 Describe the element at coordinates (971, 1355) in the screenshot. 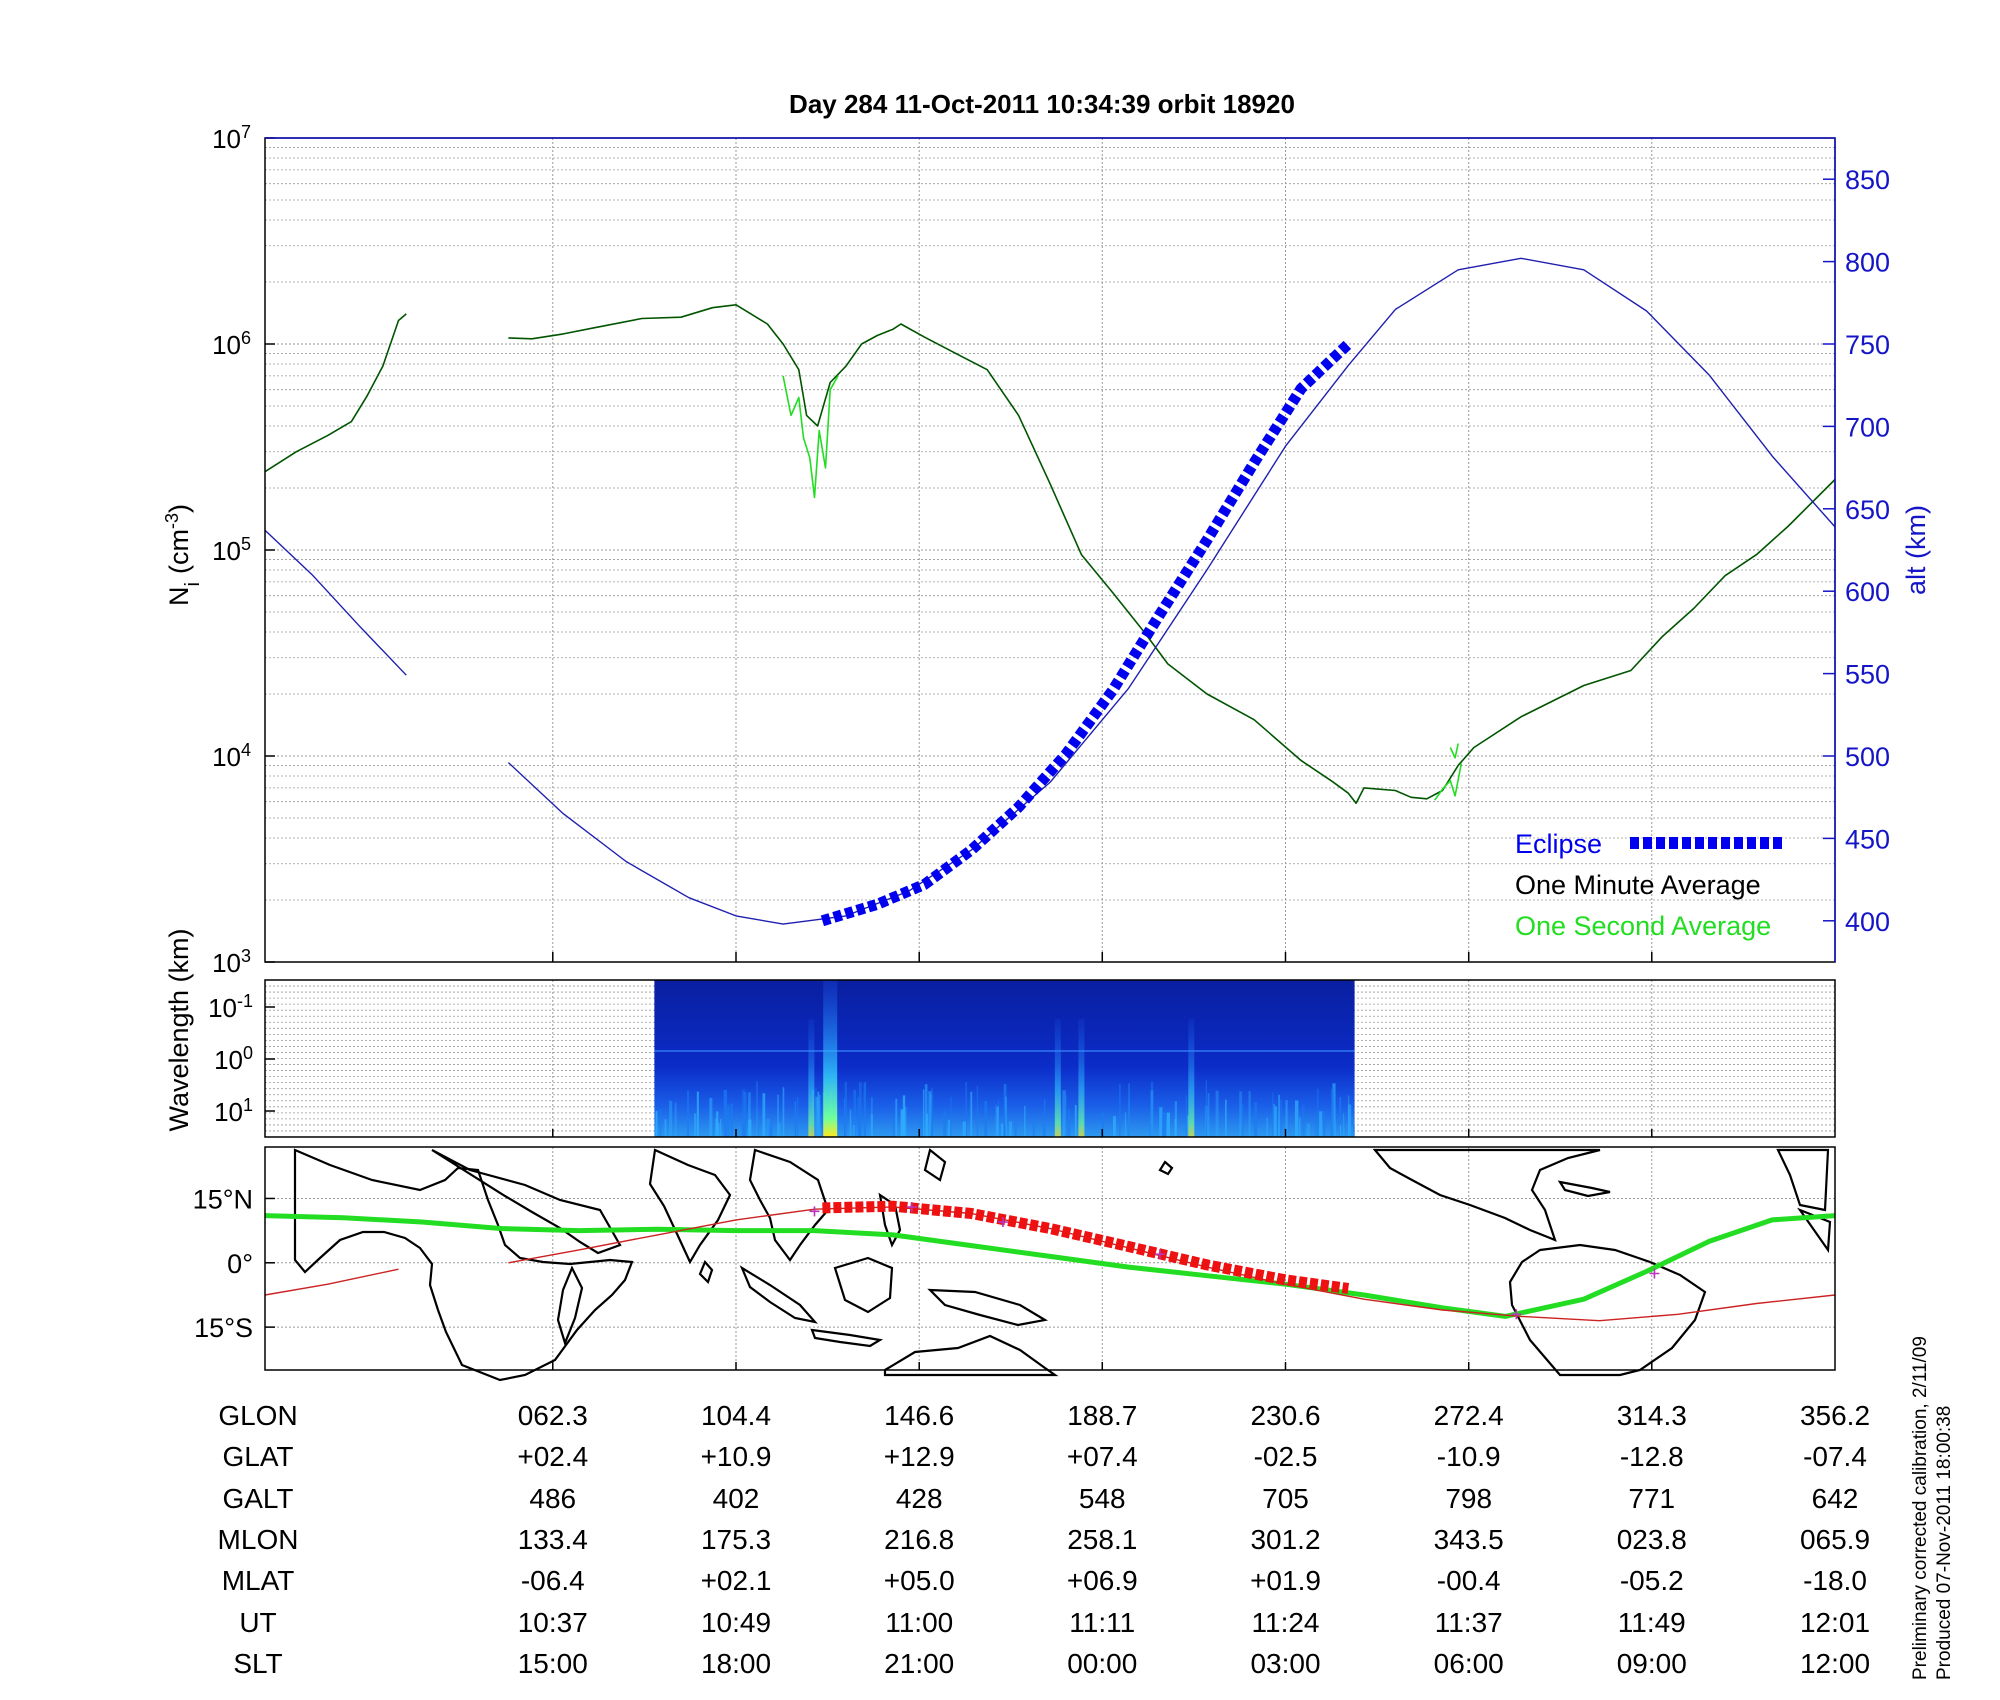

I see `coastline-australia` at that location.